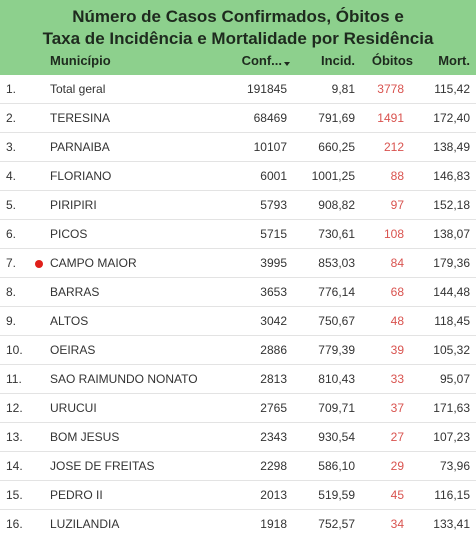 This screenshot has width=476, height=533. I want to click on cell-value: 27, so click(397, 437).